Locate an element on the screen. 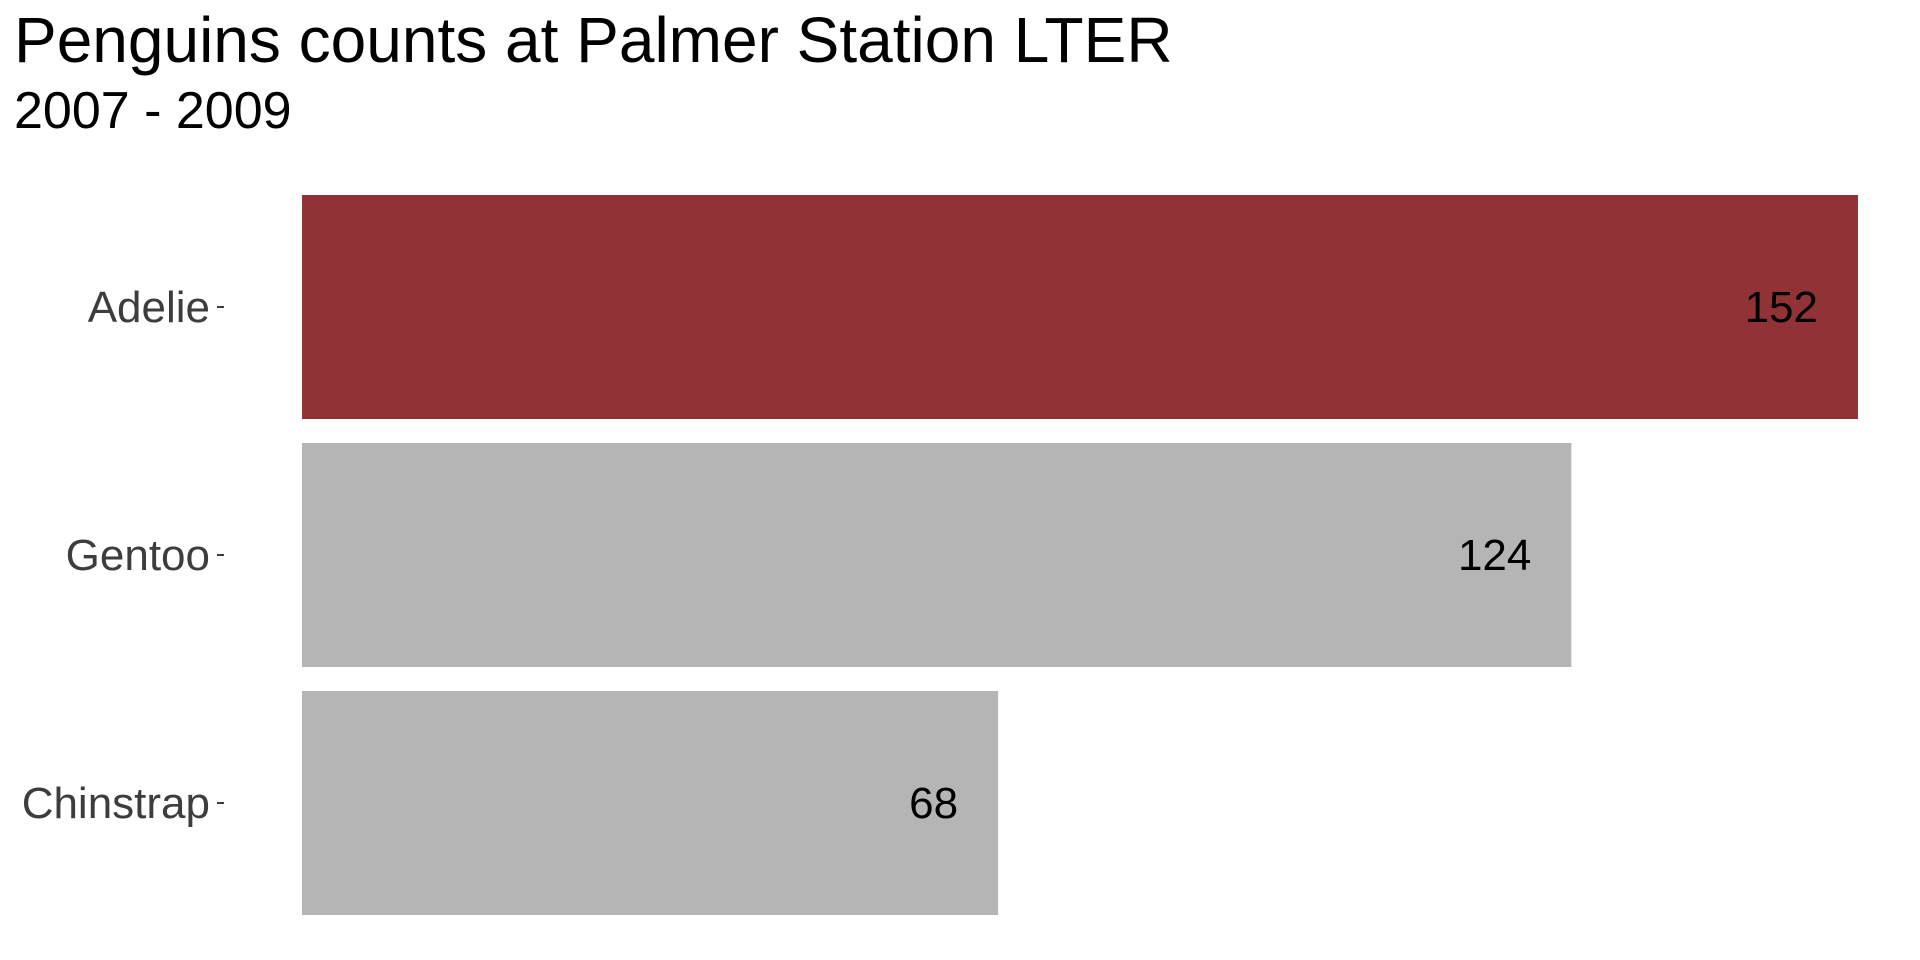 This screenshot has width=1920, height=960. bar-chinstrap is located at coordinates (650, 803).